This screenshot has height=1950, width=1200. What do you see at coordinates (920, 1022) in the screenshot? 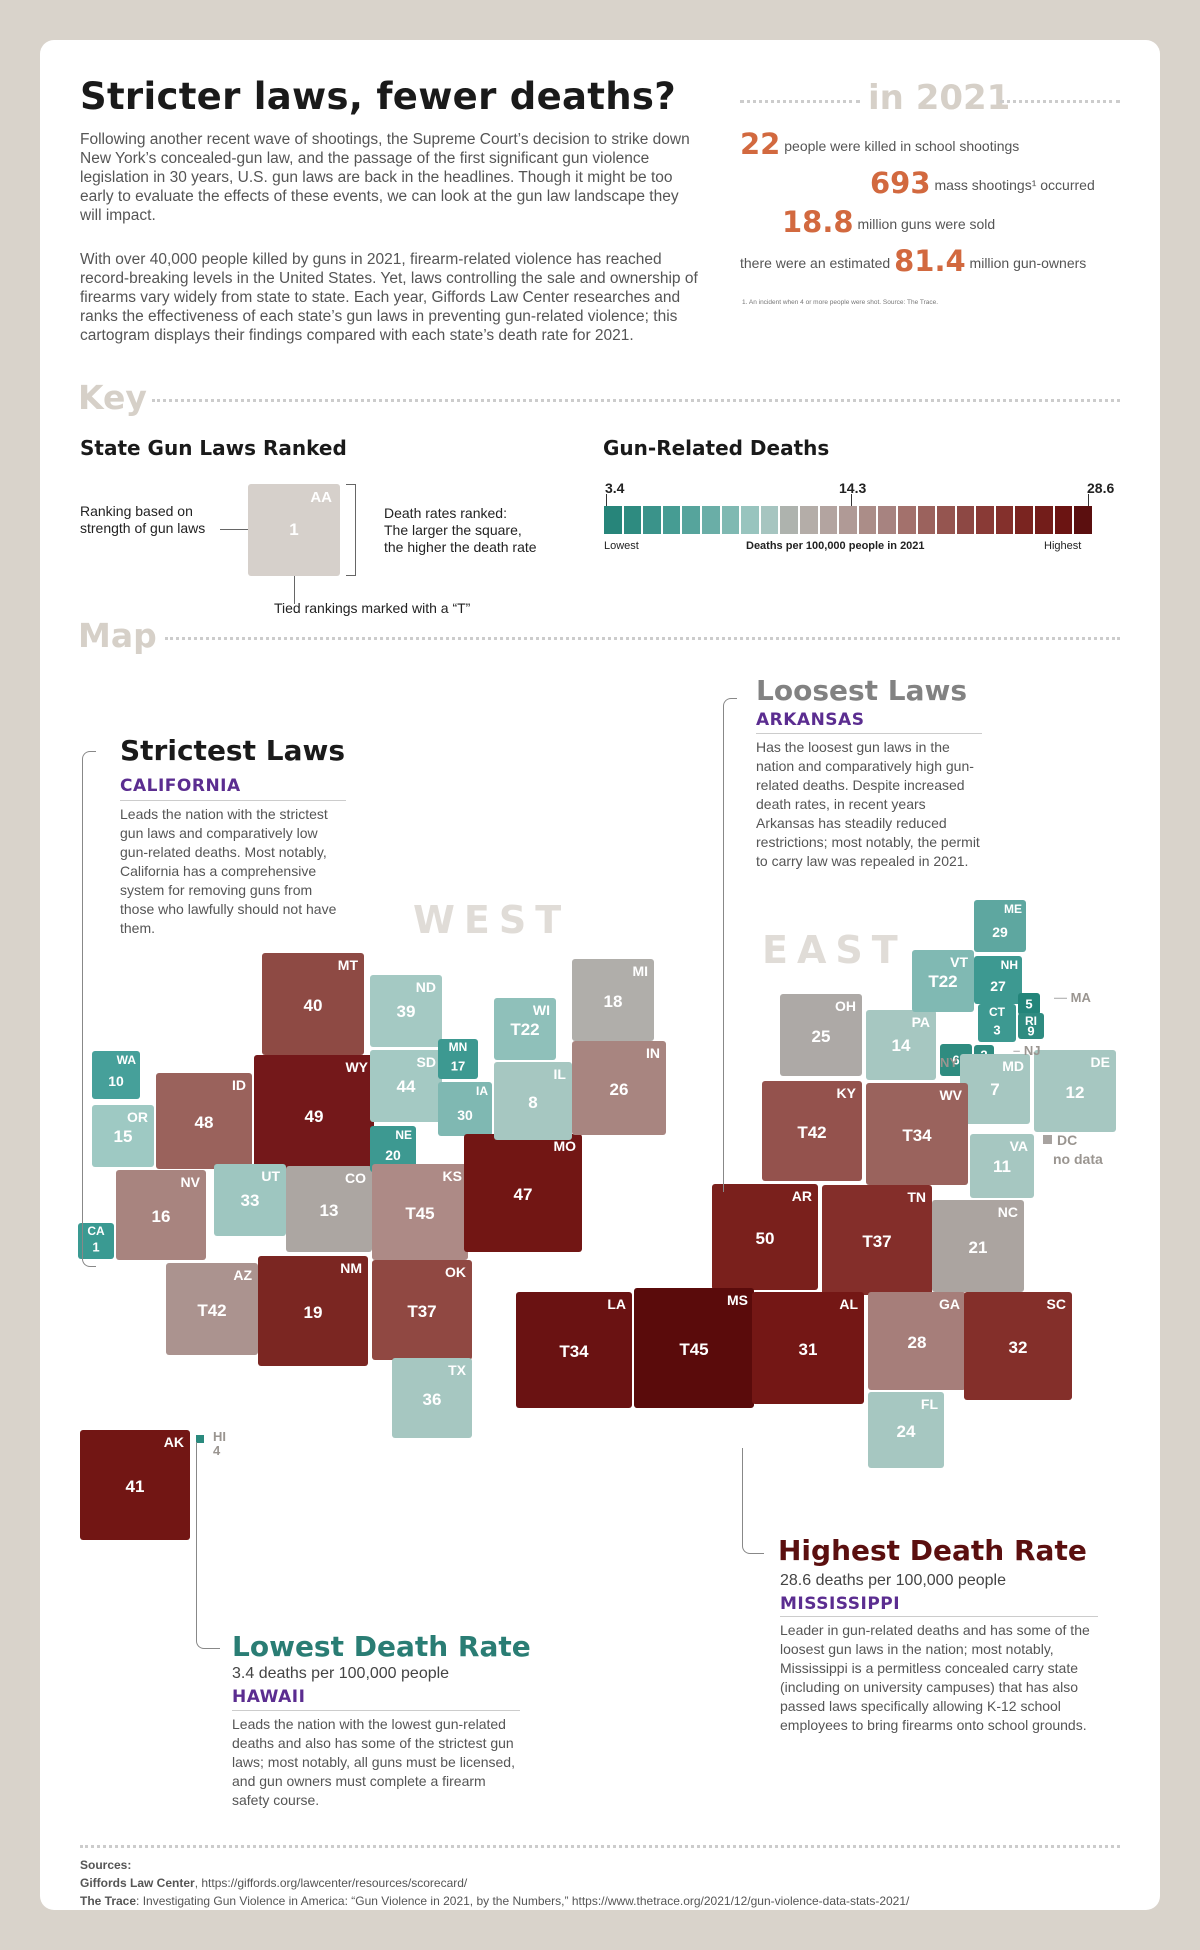
I see `state-abbr: PA` at bounding box center [920, 1022].